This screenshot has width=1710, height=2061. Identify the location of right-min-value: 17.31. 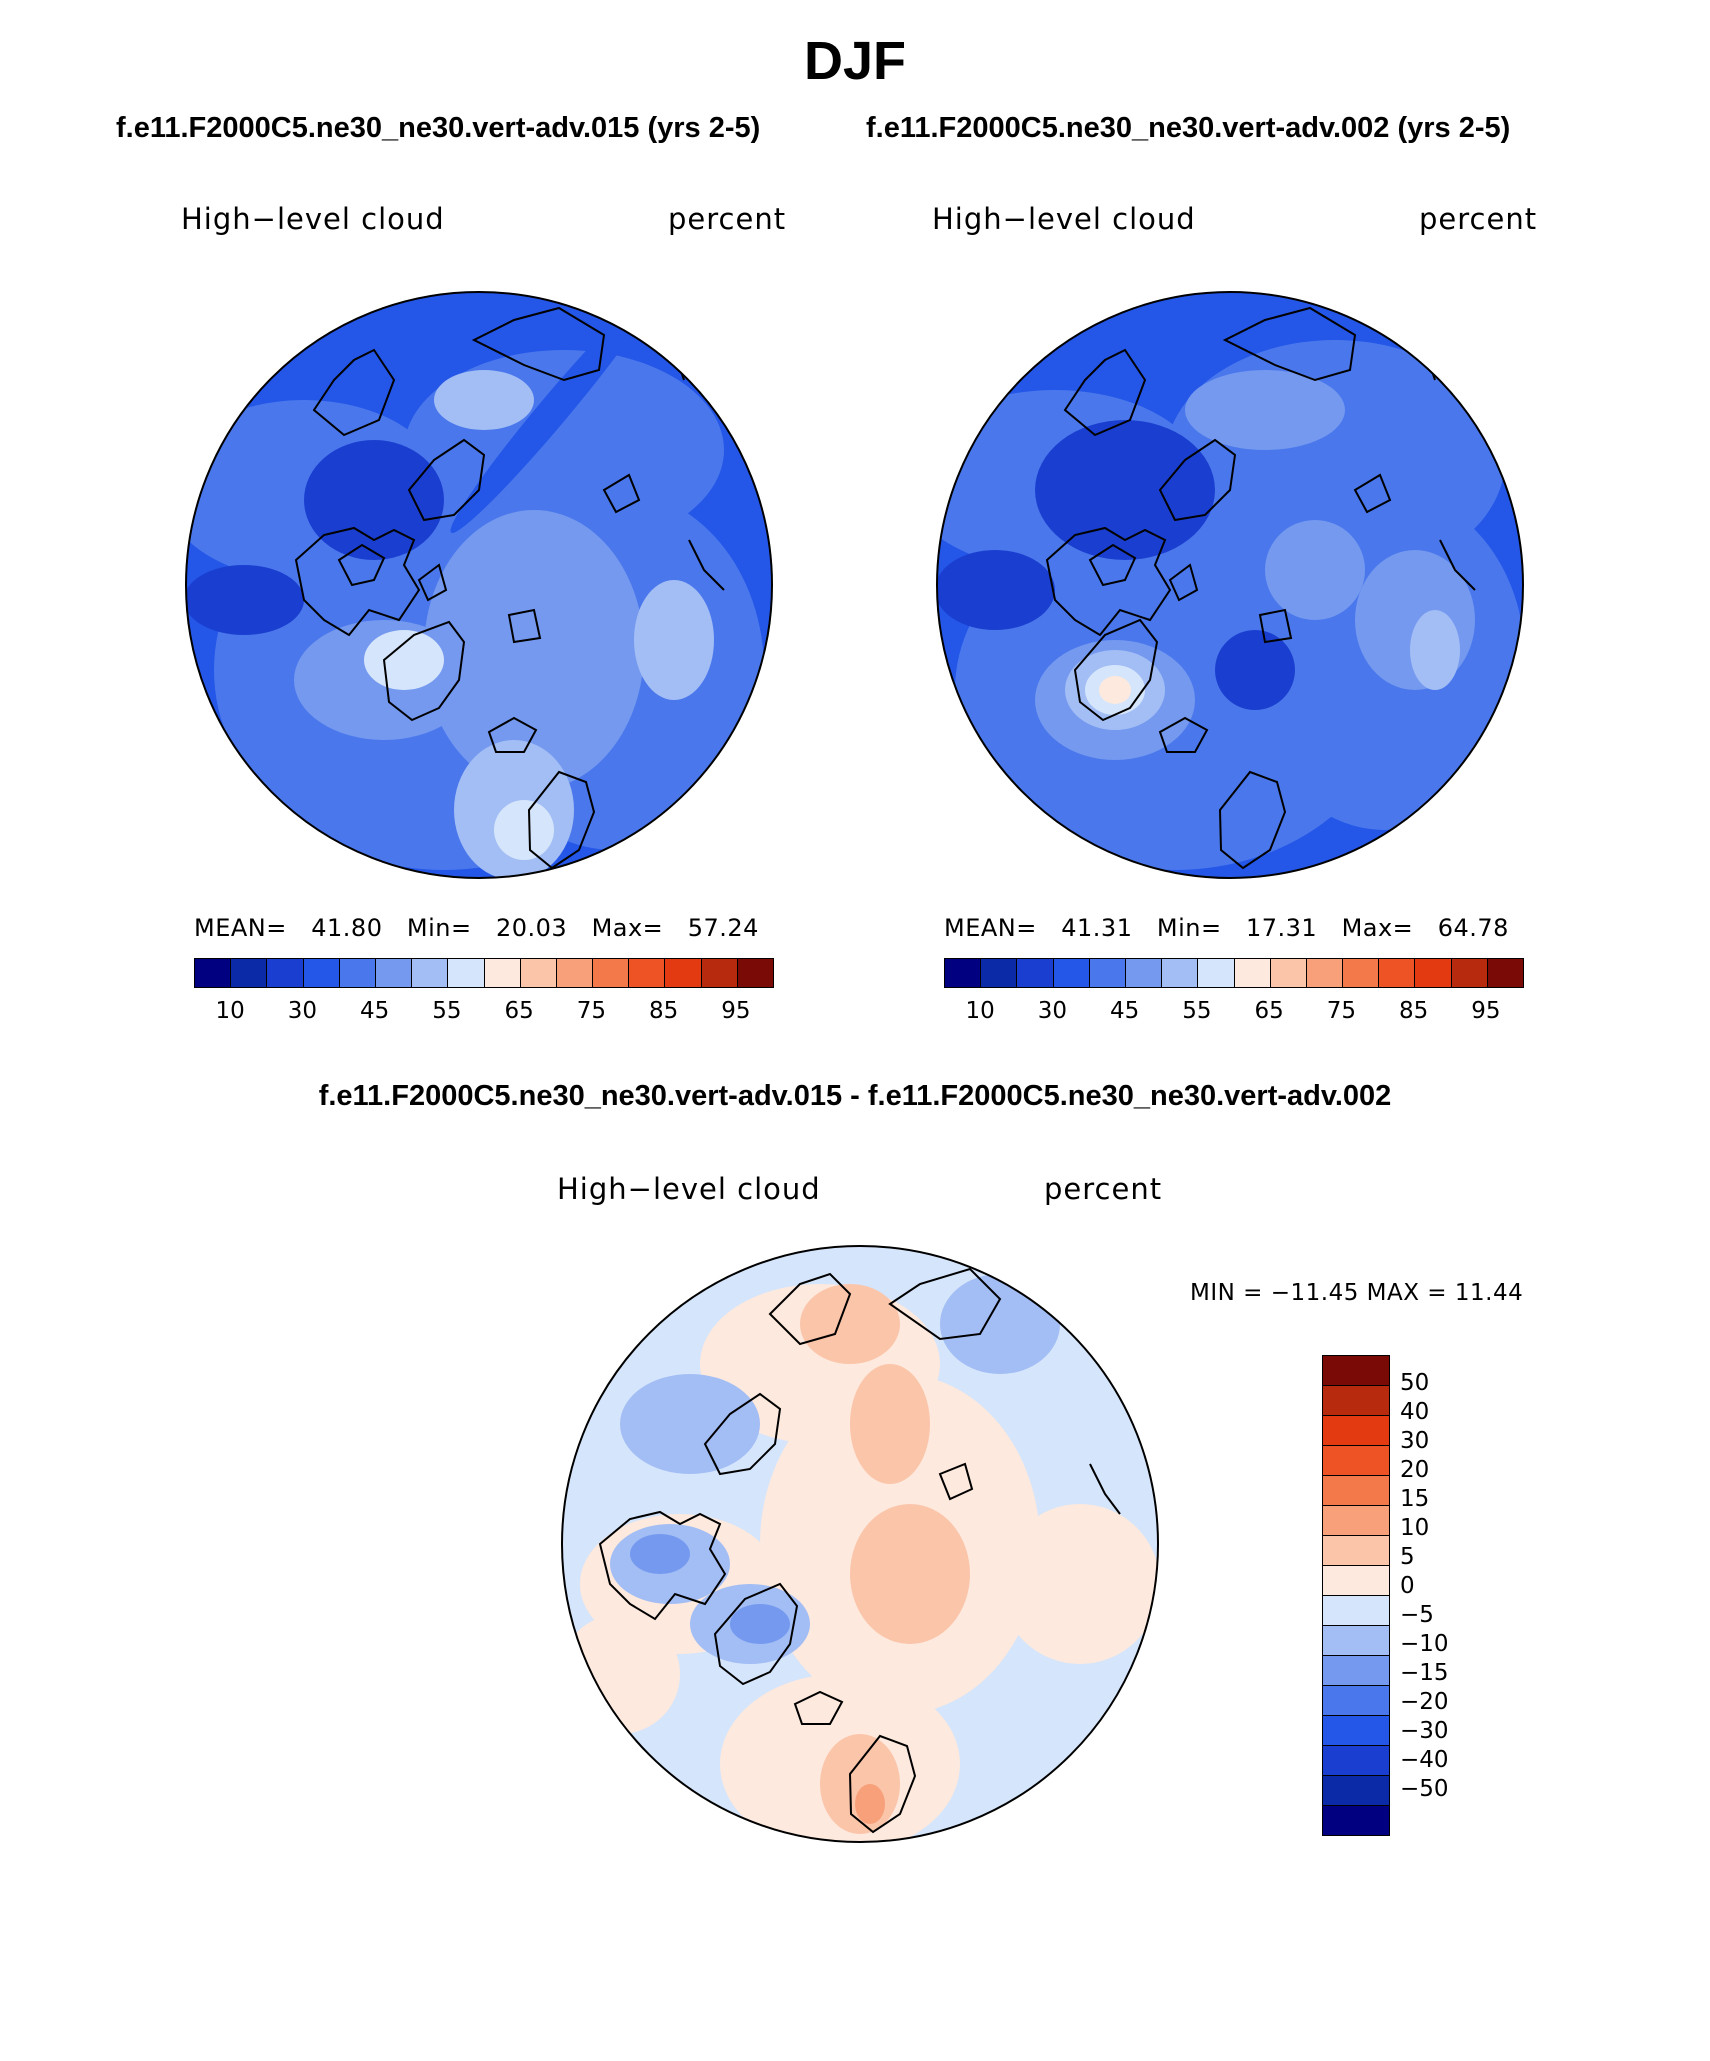
(1281, 928).